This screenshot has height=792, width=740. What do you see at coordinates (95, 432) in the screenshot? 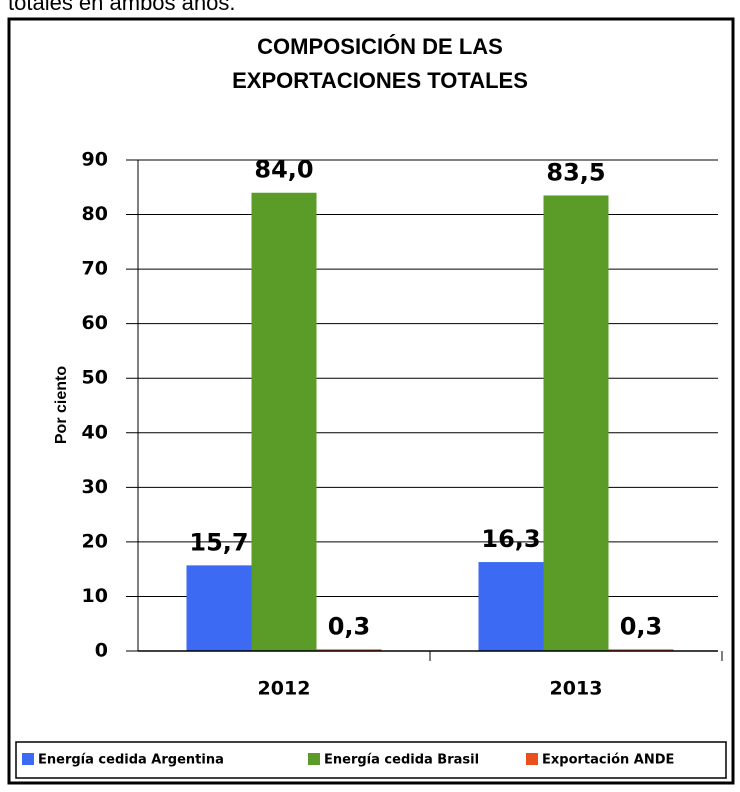
I see `y-tick-label: 40` at bounding box center [95, 432].